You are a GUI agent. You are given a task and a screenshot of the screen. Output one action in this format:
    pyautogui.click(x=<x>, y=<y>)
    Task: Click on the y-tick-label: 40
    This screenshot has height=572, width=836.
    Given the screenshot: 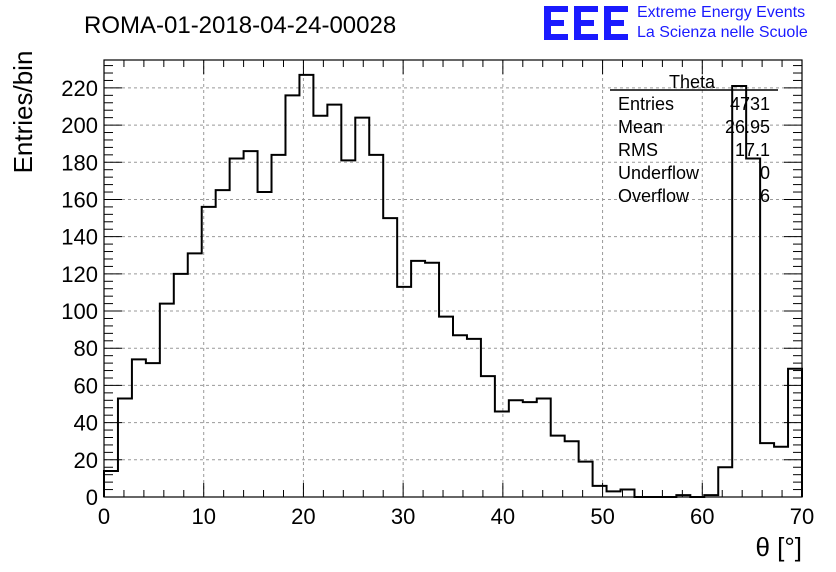 What is the action you would take?
    pyautogui.click(x=86, y=423)
    